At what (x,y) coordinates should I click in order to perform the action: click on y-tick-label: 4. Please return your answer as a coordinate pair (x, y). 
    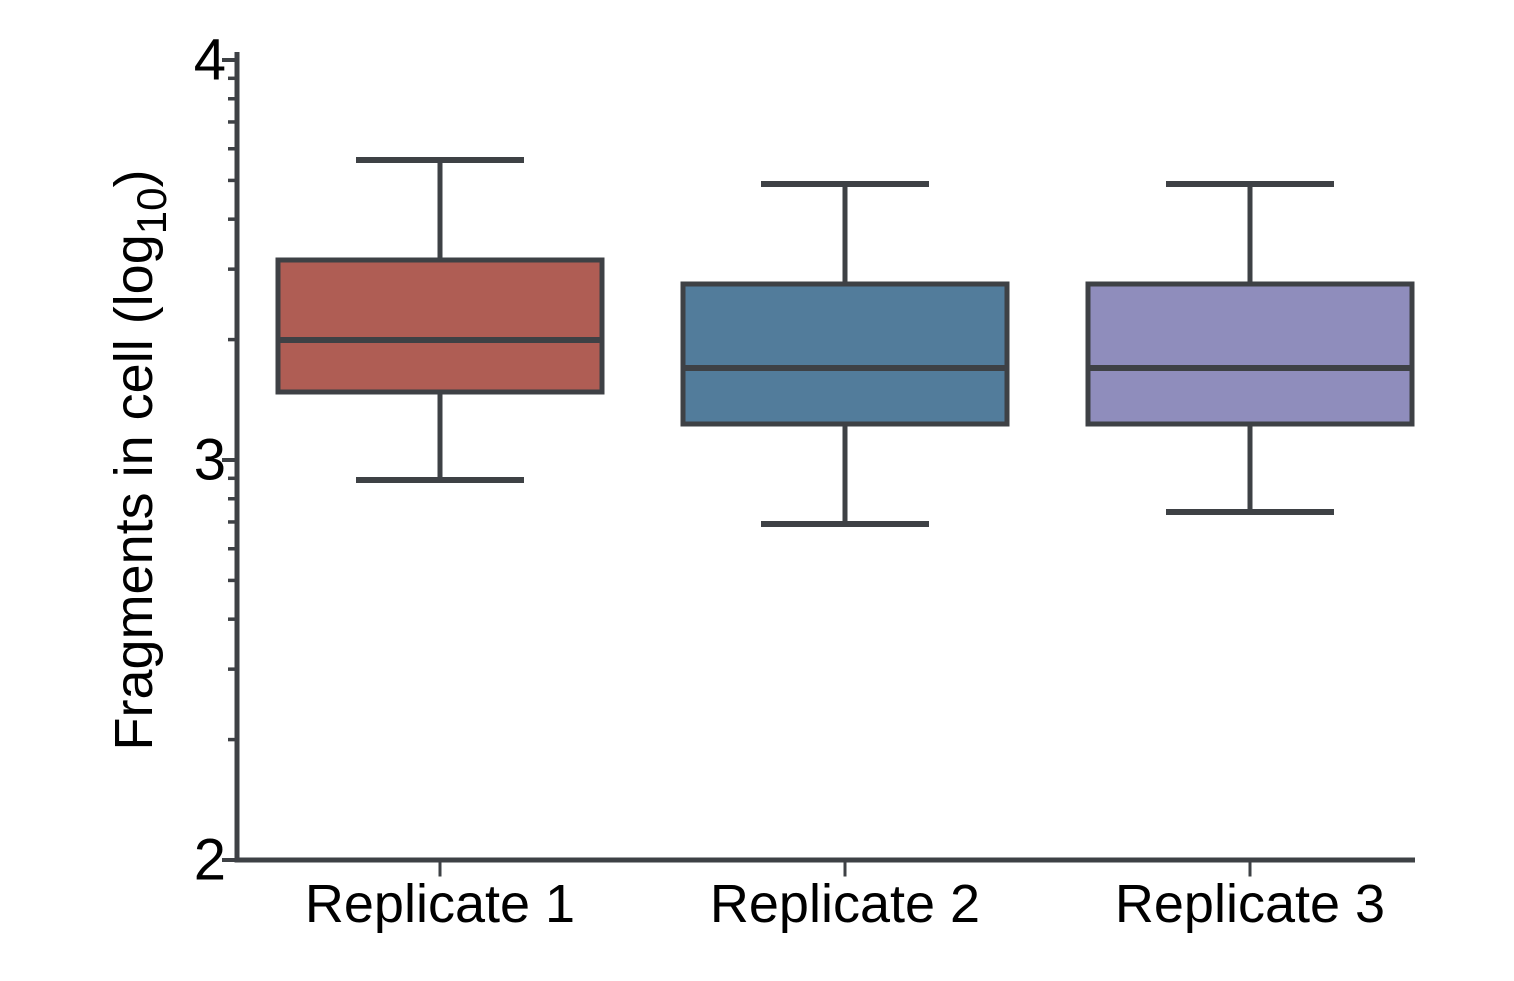
    Looking at the image, I should click on (210, 60).